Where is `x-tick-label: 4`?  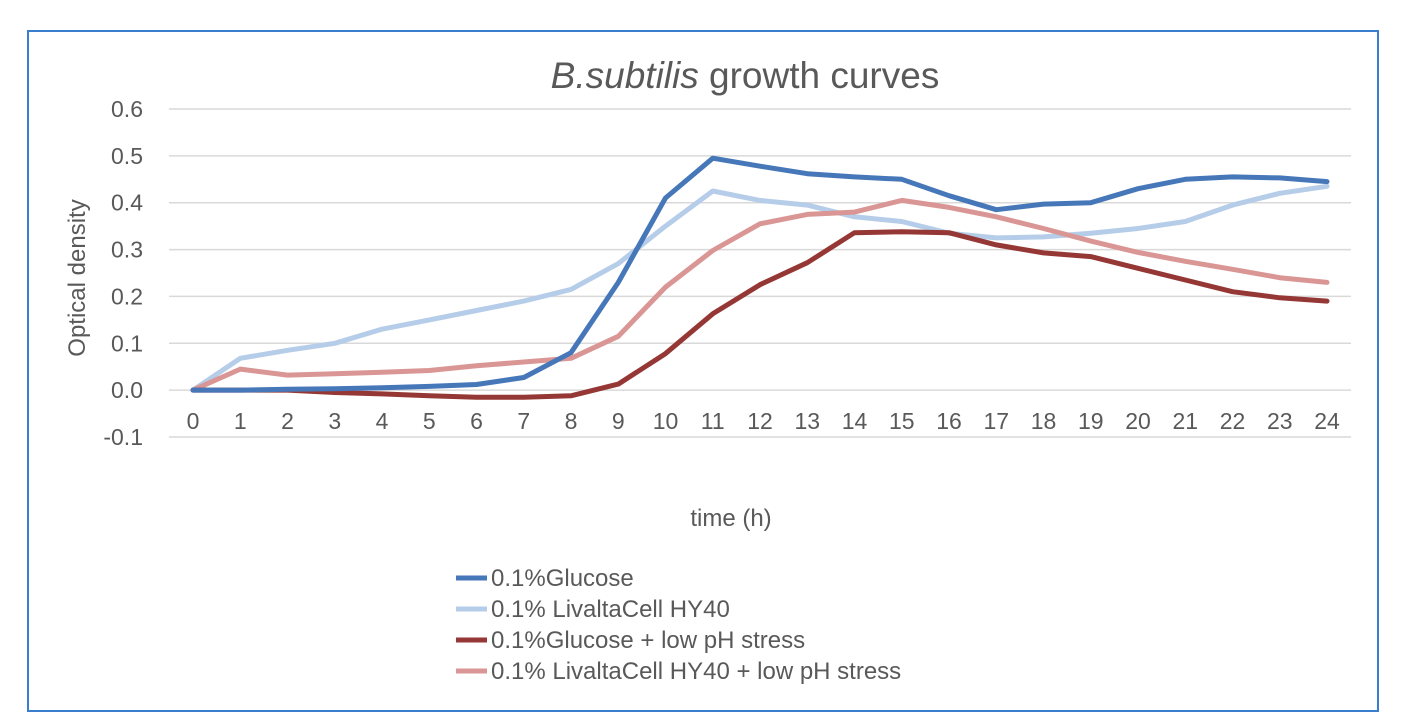
x-tick-label: 4 is located at coordinates (382, 421).